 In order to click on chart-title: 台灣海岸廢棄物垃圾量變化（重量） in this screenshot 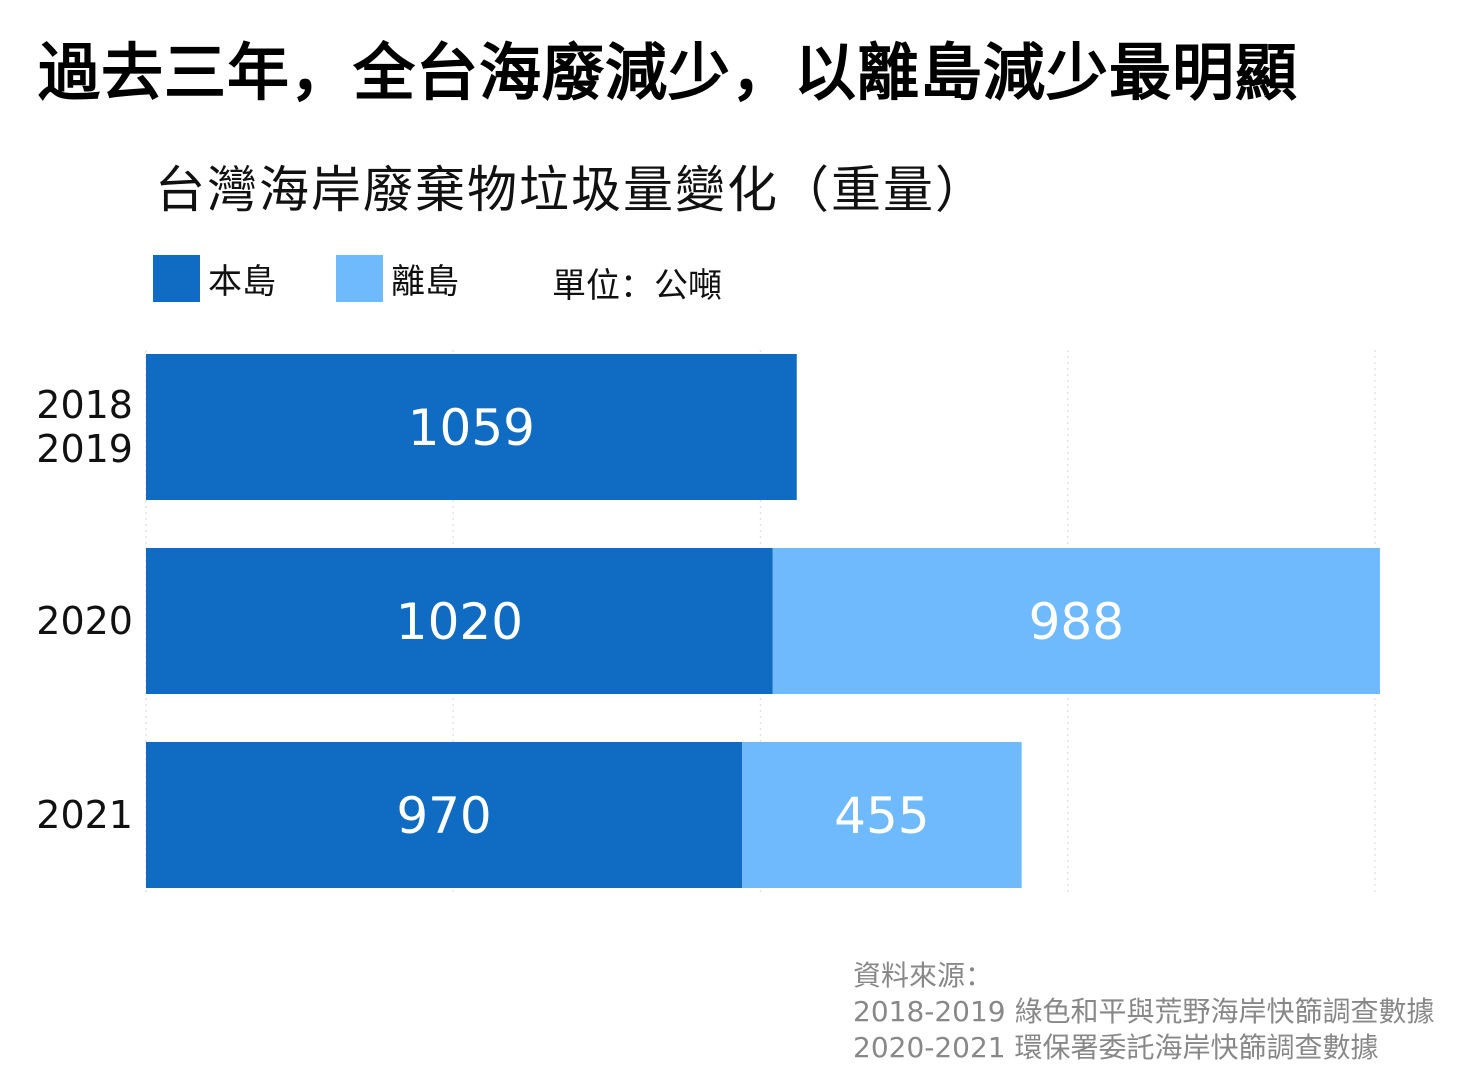, I will do `click(571, 190)`.